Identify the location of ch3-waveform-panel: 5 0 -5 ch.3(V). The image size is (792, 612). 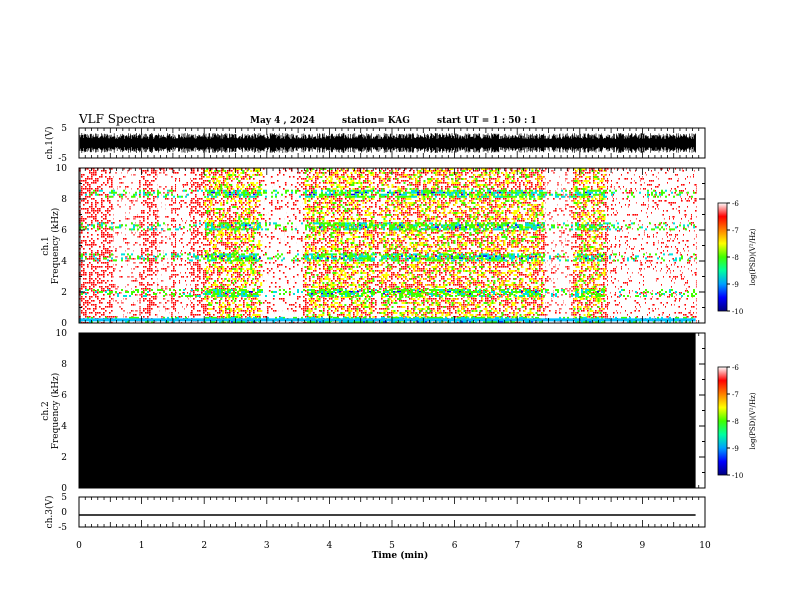
(375, 513).